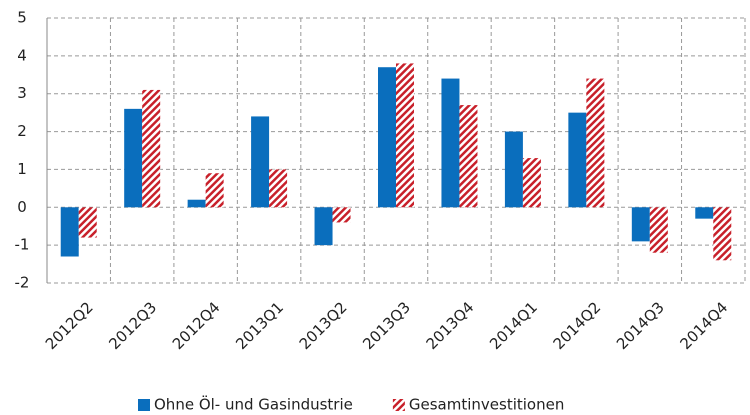 Image resolution: width=750 pixels, height=415 pixels. Describe the element at coordinates (22, 93) in the screenshot. I see `y-tick-label: 3` at that location.